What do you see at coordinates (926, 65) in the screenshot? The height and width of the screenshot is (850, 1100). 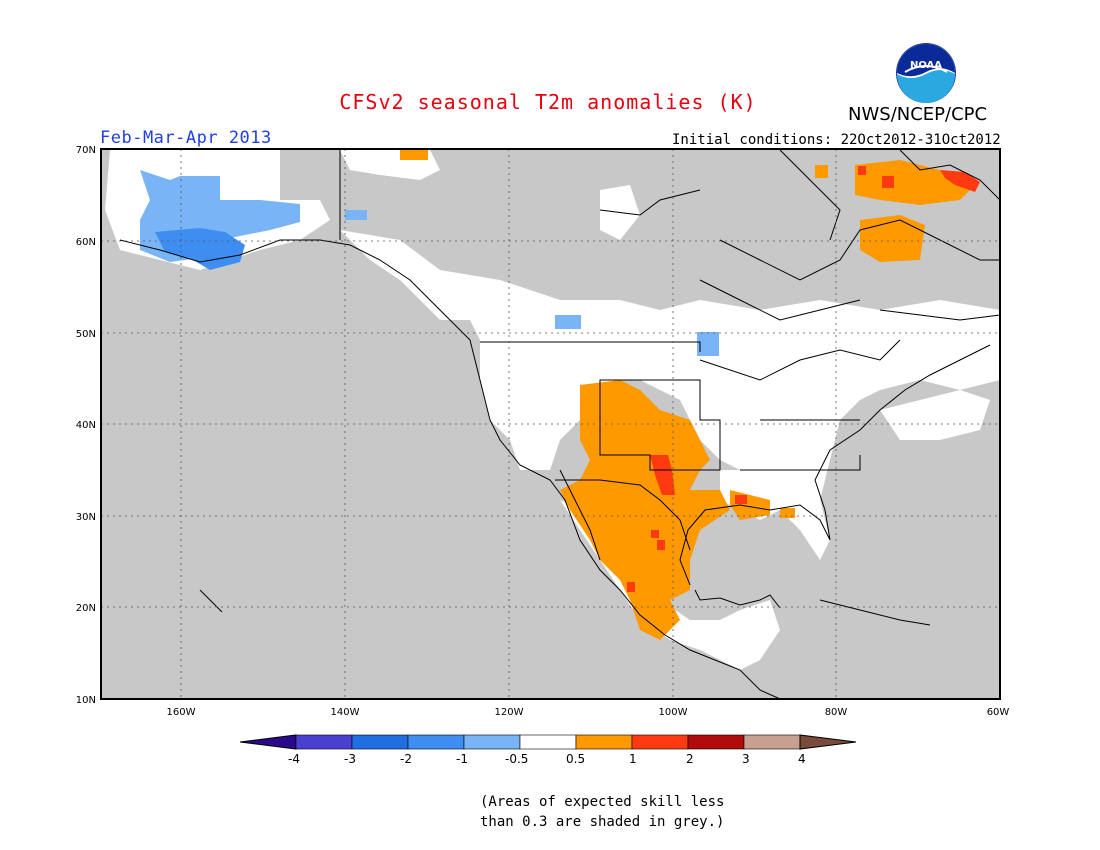 I see `svg-text: NOAA` at bounding box center [926, 65].